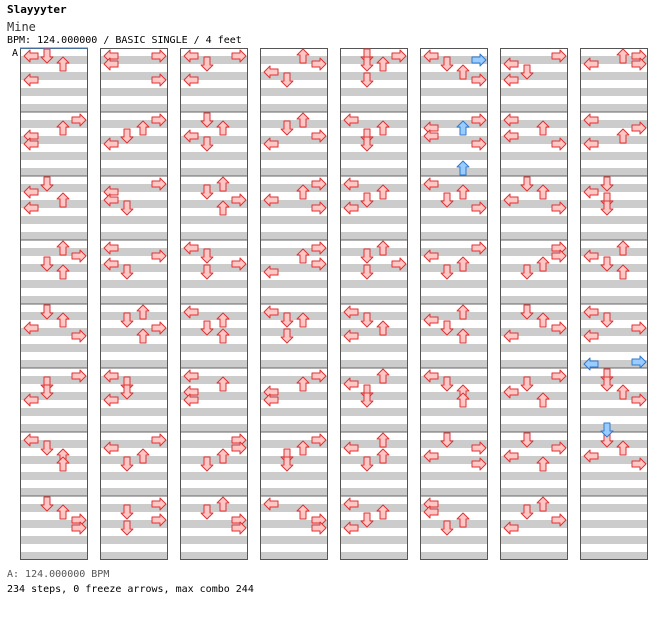 The width and height of the screenshot is (672, 620). What do you see at coordinates (639, 362) in the screenshot?
I see `right-arrow-icon-special` at bounding box center [639, 362].